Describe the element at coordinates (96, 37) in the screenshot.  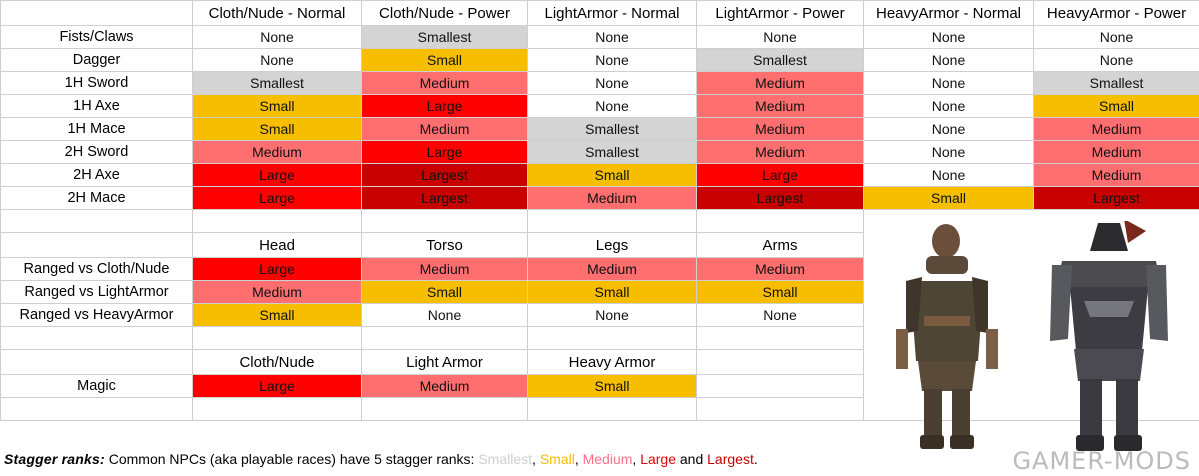
I see `row-label: Fists/Claws` at that location.